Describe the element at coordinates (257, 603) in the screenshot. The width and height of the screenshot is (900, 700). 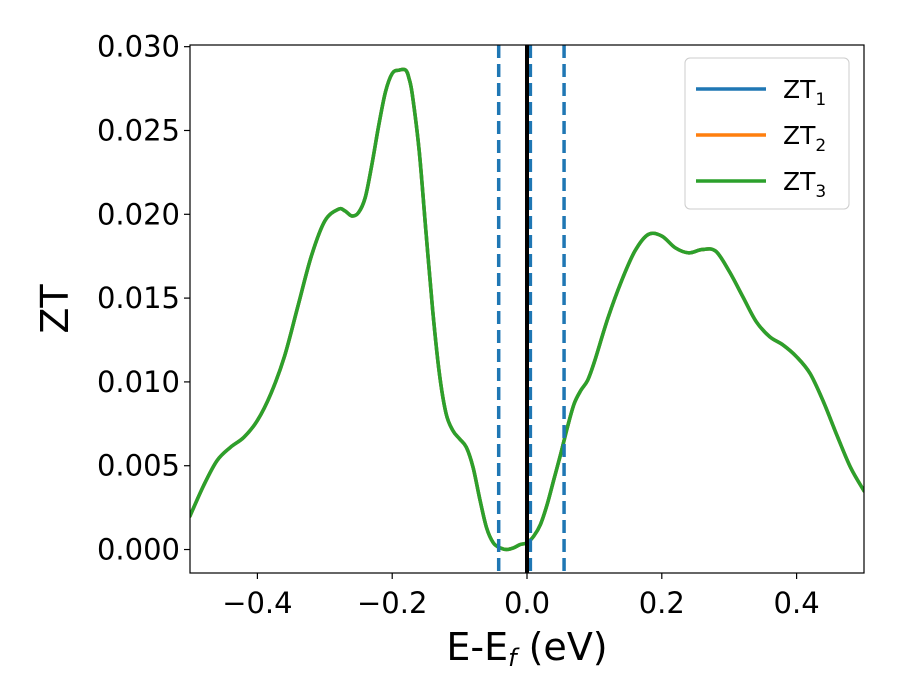
I see `x-tick-label: −0.4` at that location.